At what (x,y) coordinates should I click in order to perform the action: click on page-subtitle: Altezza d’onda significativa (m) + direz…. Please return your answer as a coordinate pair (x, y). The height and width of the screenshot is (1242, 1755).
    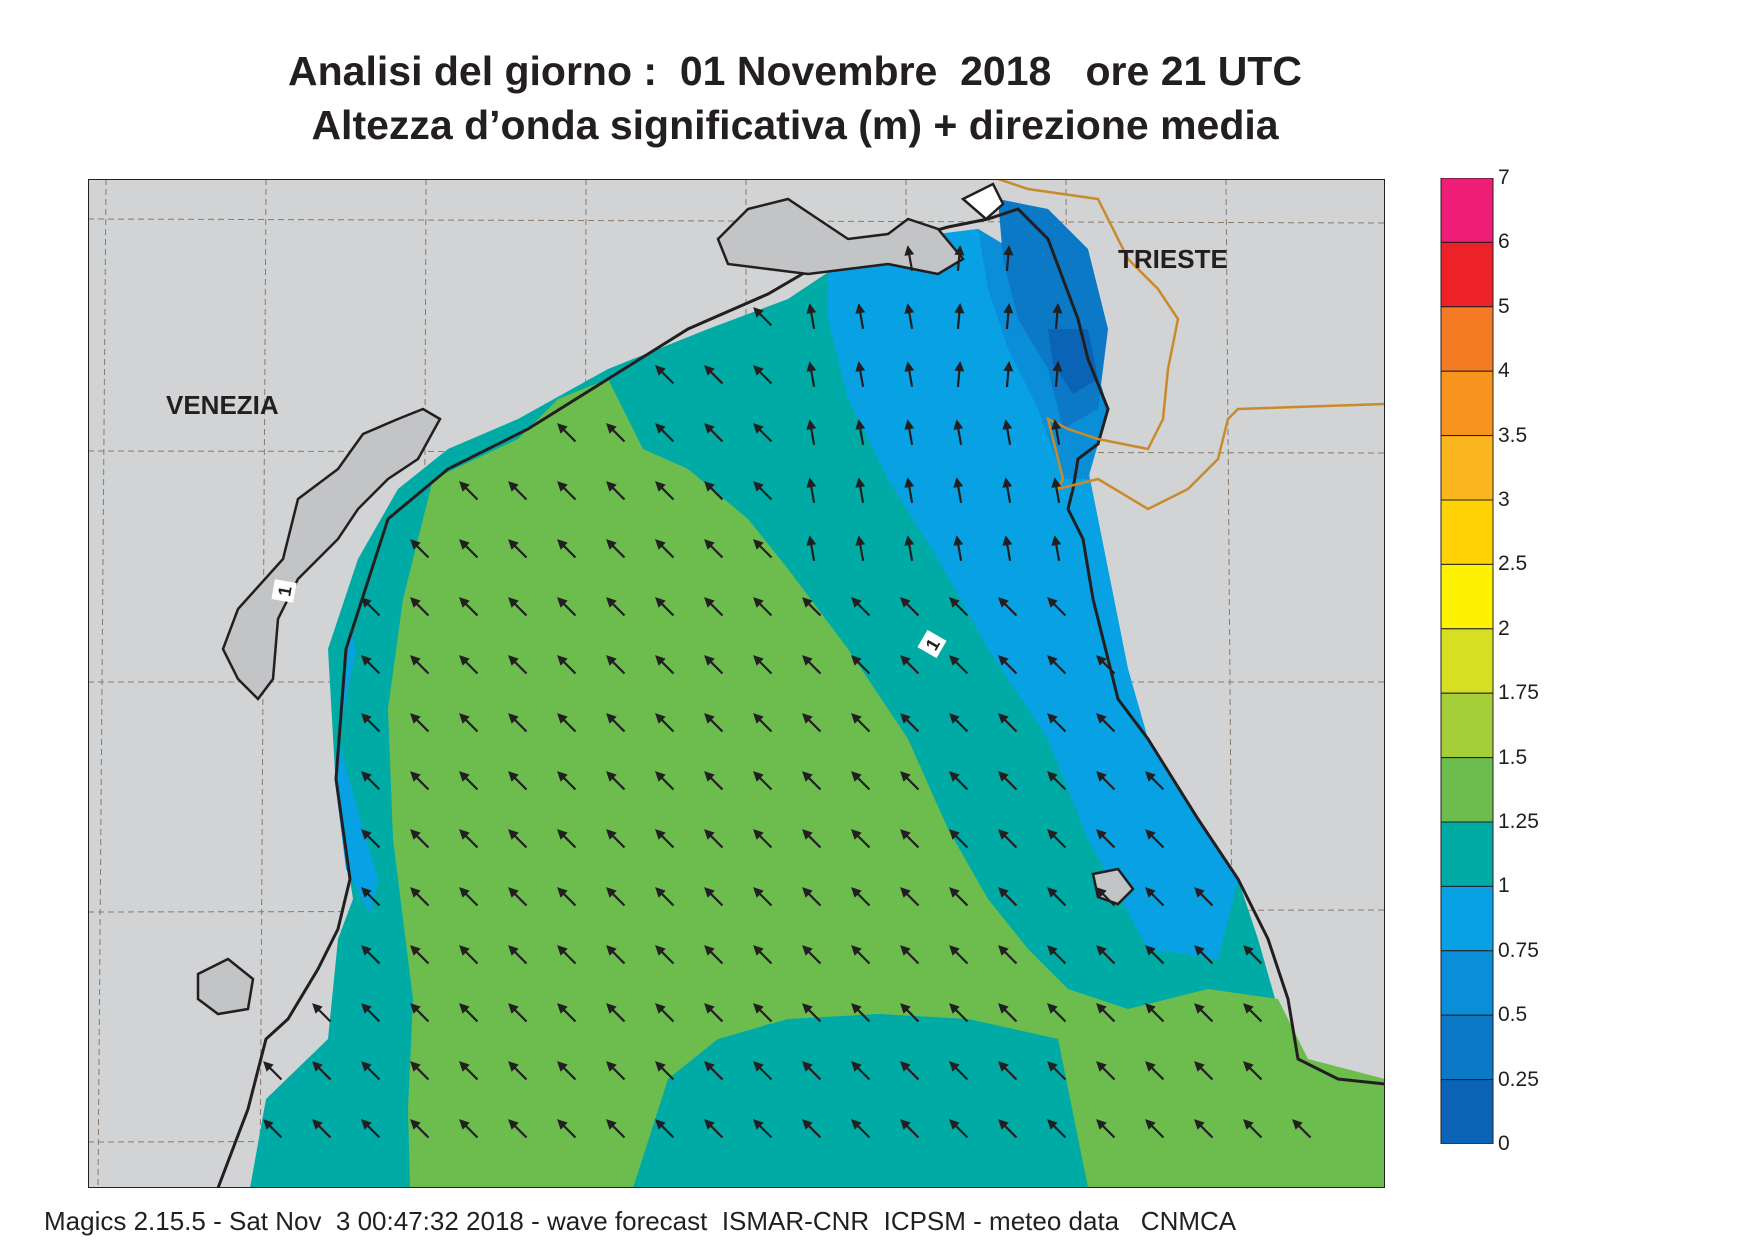
    Looking at the image, I should click on (795, 125).